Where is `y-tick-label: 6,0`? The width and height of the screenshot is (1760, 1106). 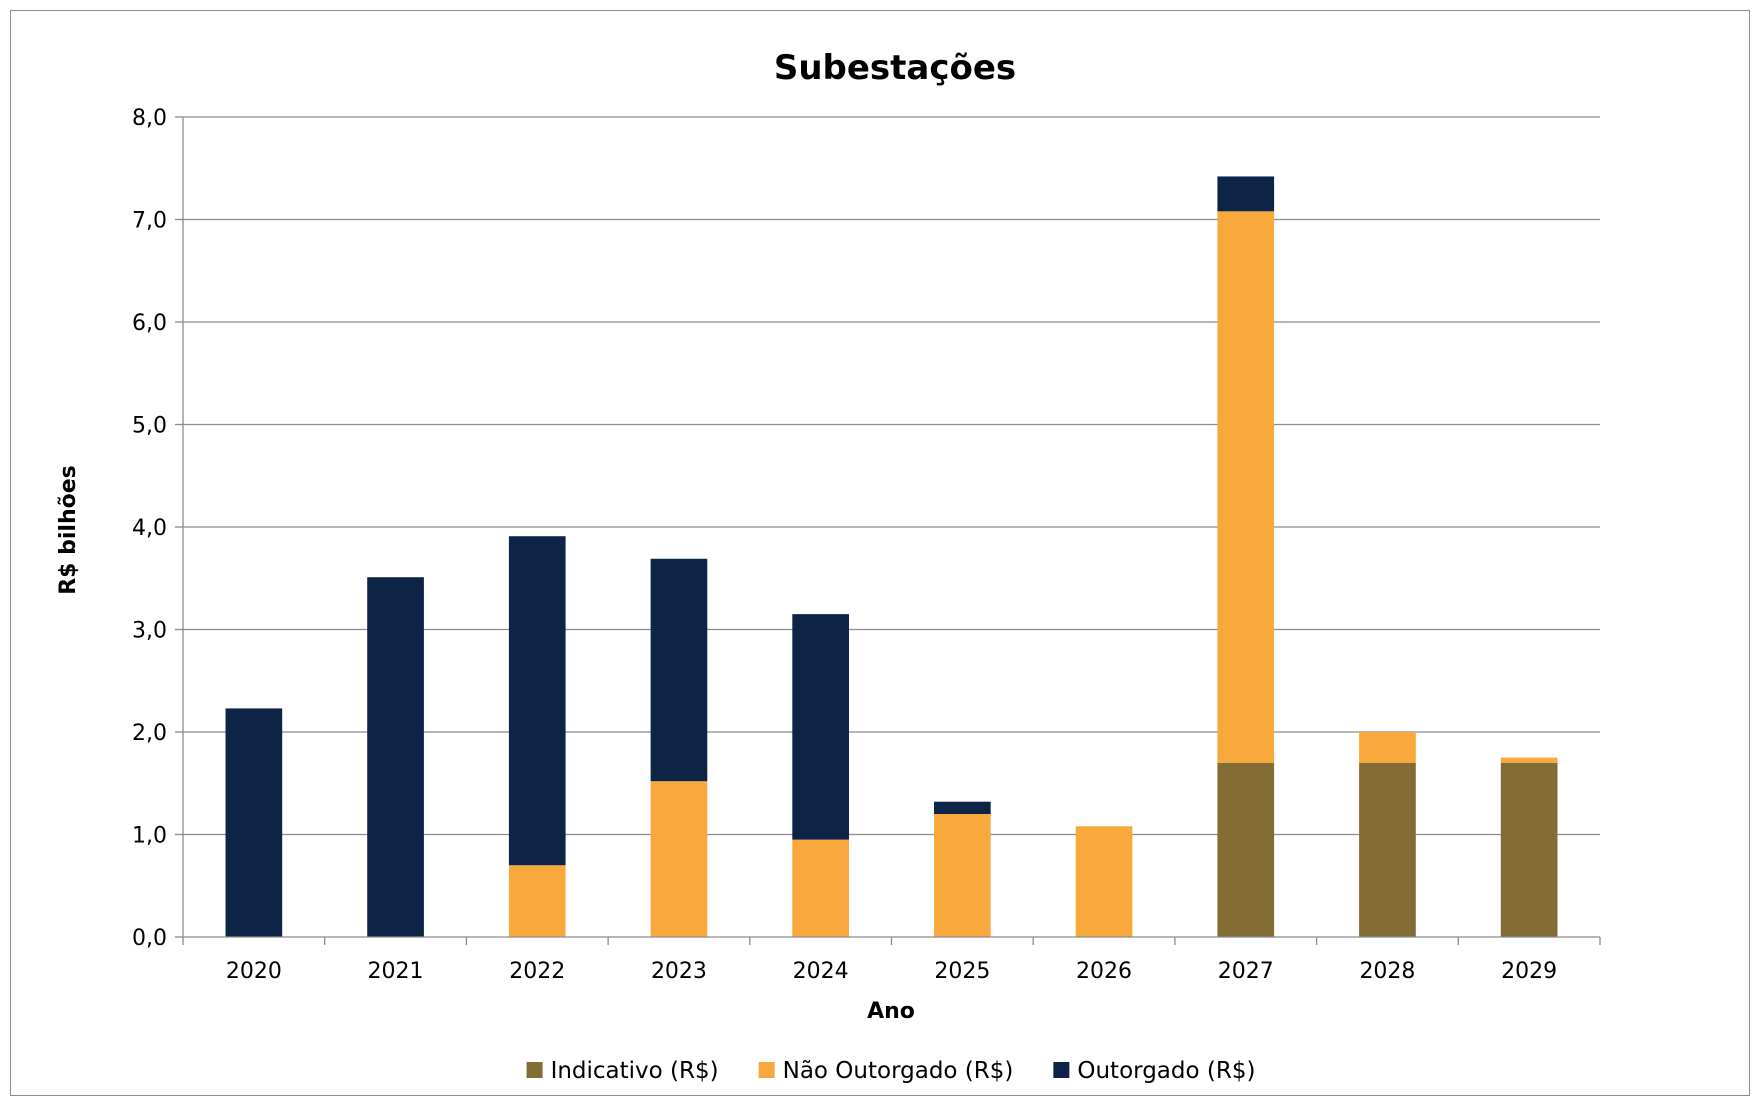
y-tick-label: 6,0 is located at coordinates (149, 323).